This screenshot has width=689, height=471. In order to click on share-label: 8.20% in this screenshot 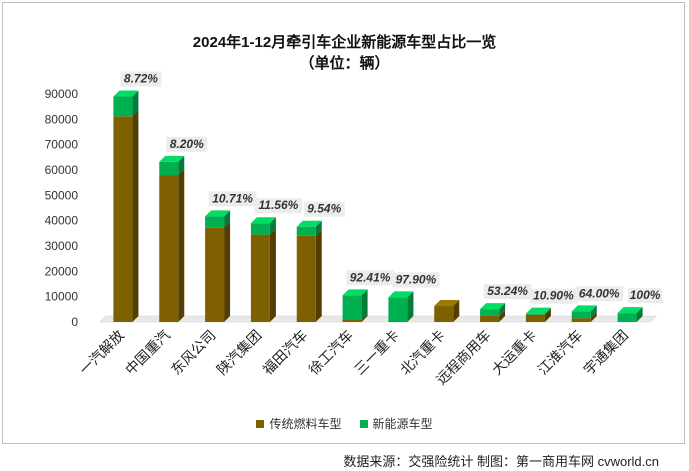, I will do `click(187, 144)`.